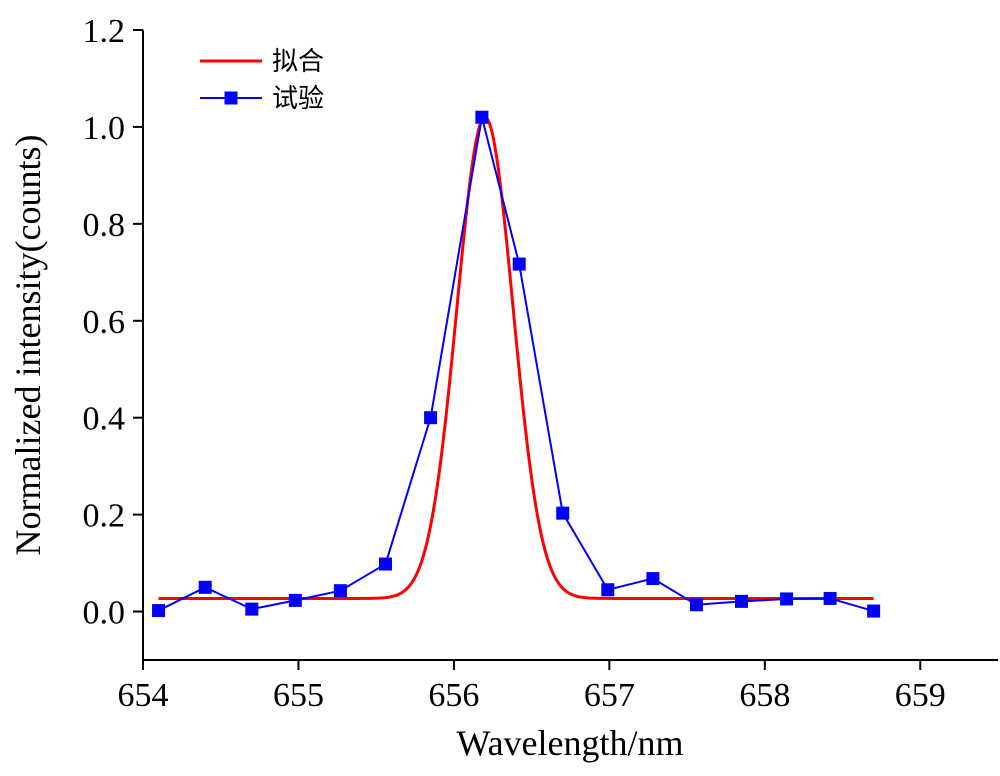 The width and height of the screenshot is (1000, 776). Describe the element at coordinates (104, 225) in the screenshot. I see `y-tick-label: 0.8` at that location.